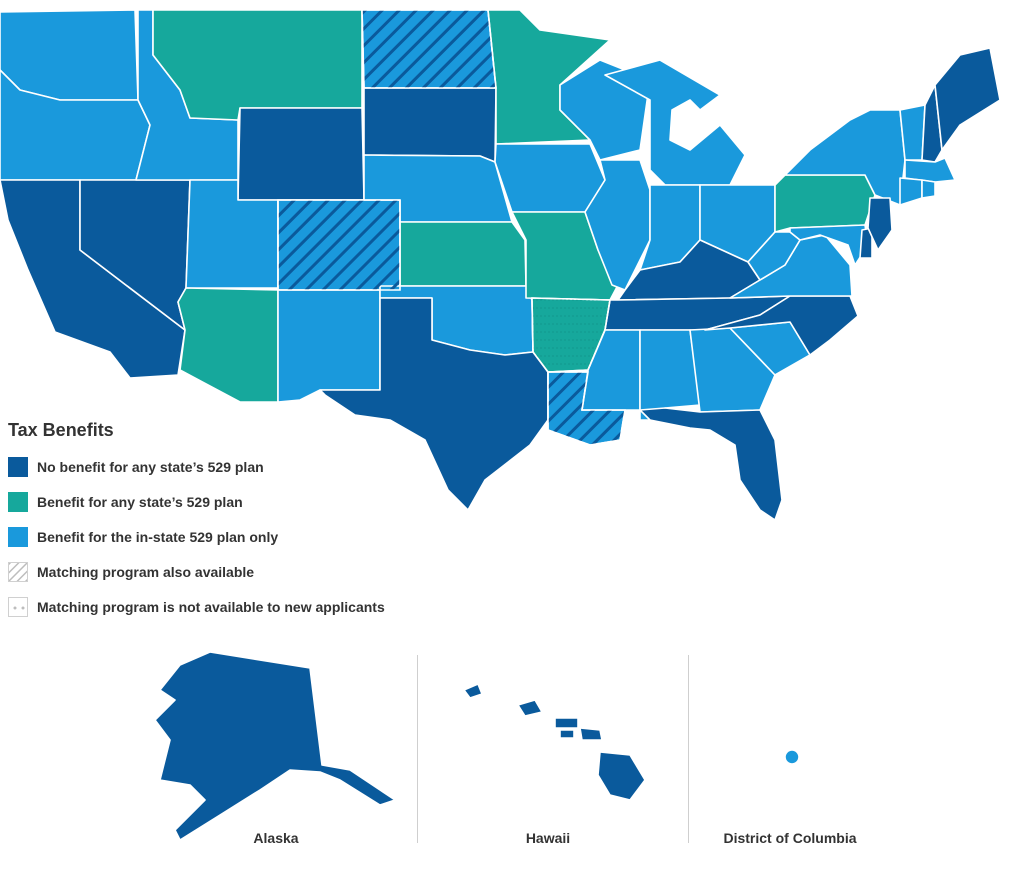  I want to click on state-fl, so click(711, 464).